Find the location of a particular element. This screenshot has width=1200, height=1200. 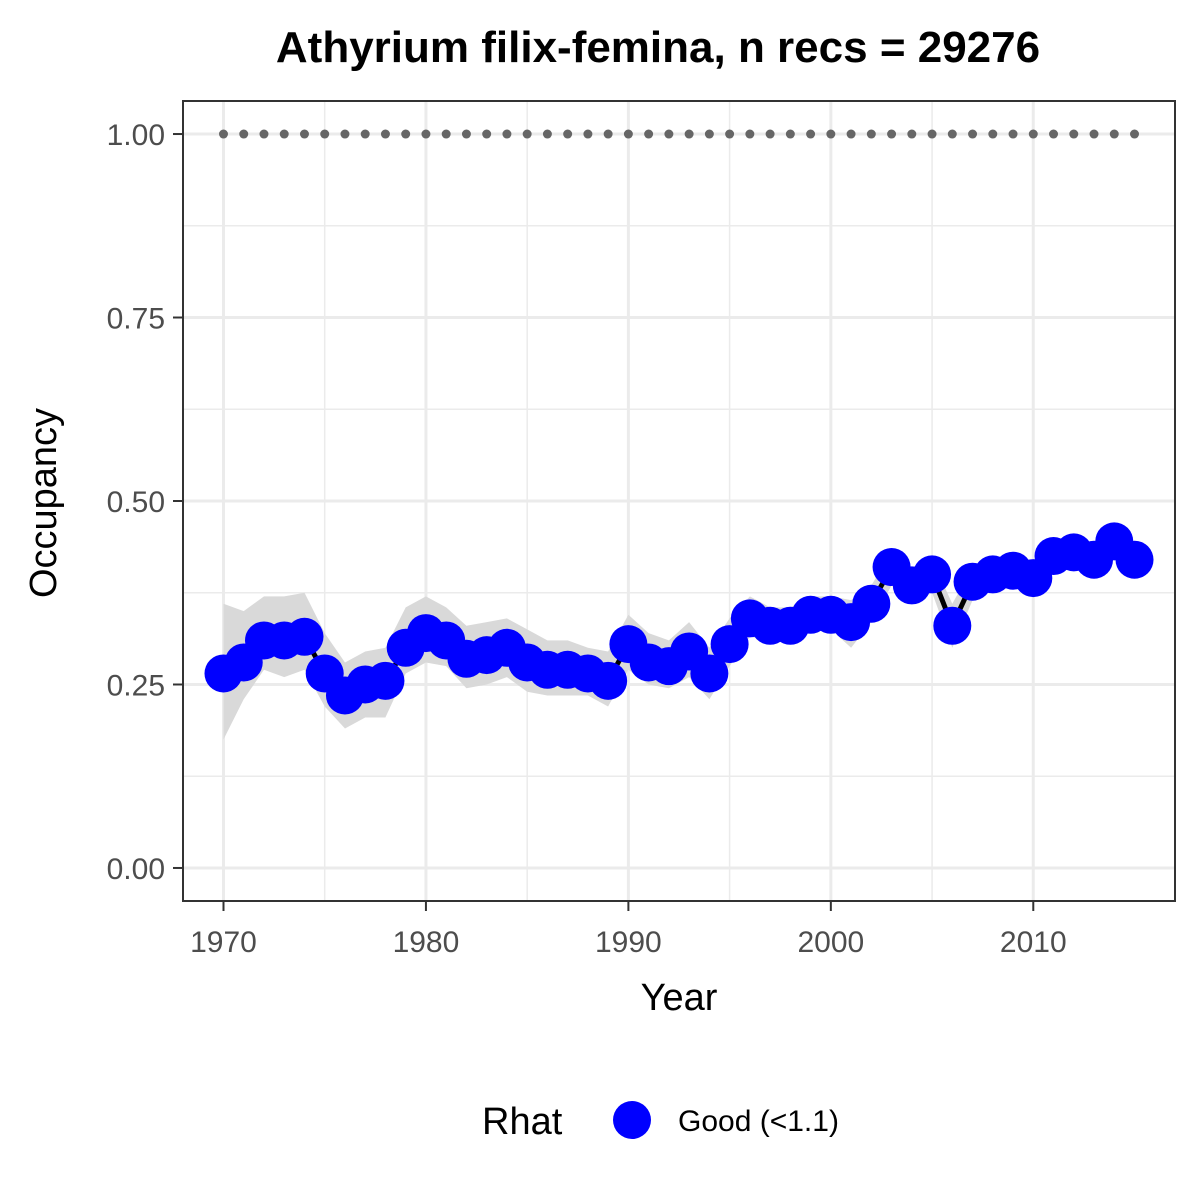

x-tick-label: 1970 is located at coordinates (223, 942).